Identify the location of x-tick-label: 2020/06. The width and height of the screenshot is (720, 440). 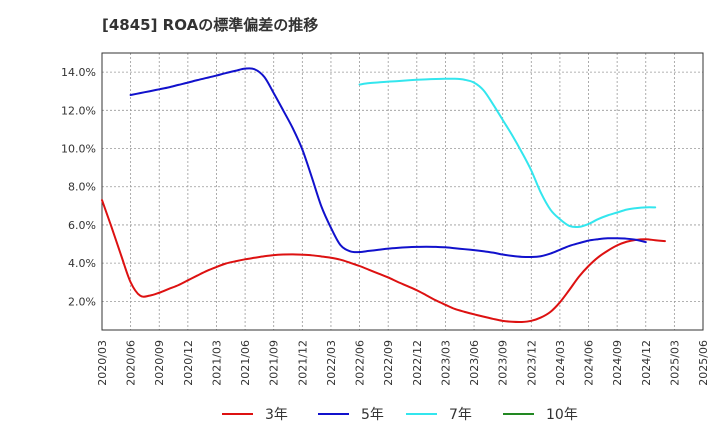
(131, 363).